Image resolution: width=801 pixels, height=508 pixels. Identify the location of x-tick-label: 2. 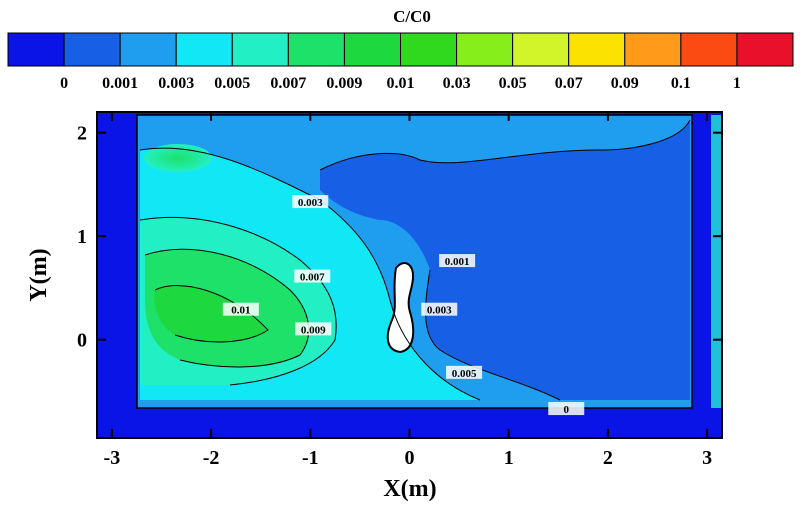
(608, 458).